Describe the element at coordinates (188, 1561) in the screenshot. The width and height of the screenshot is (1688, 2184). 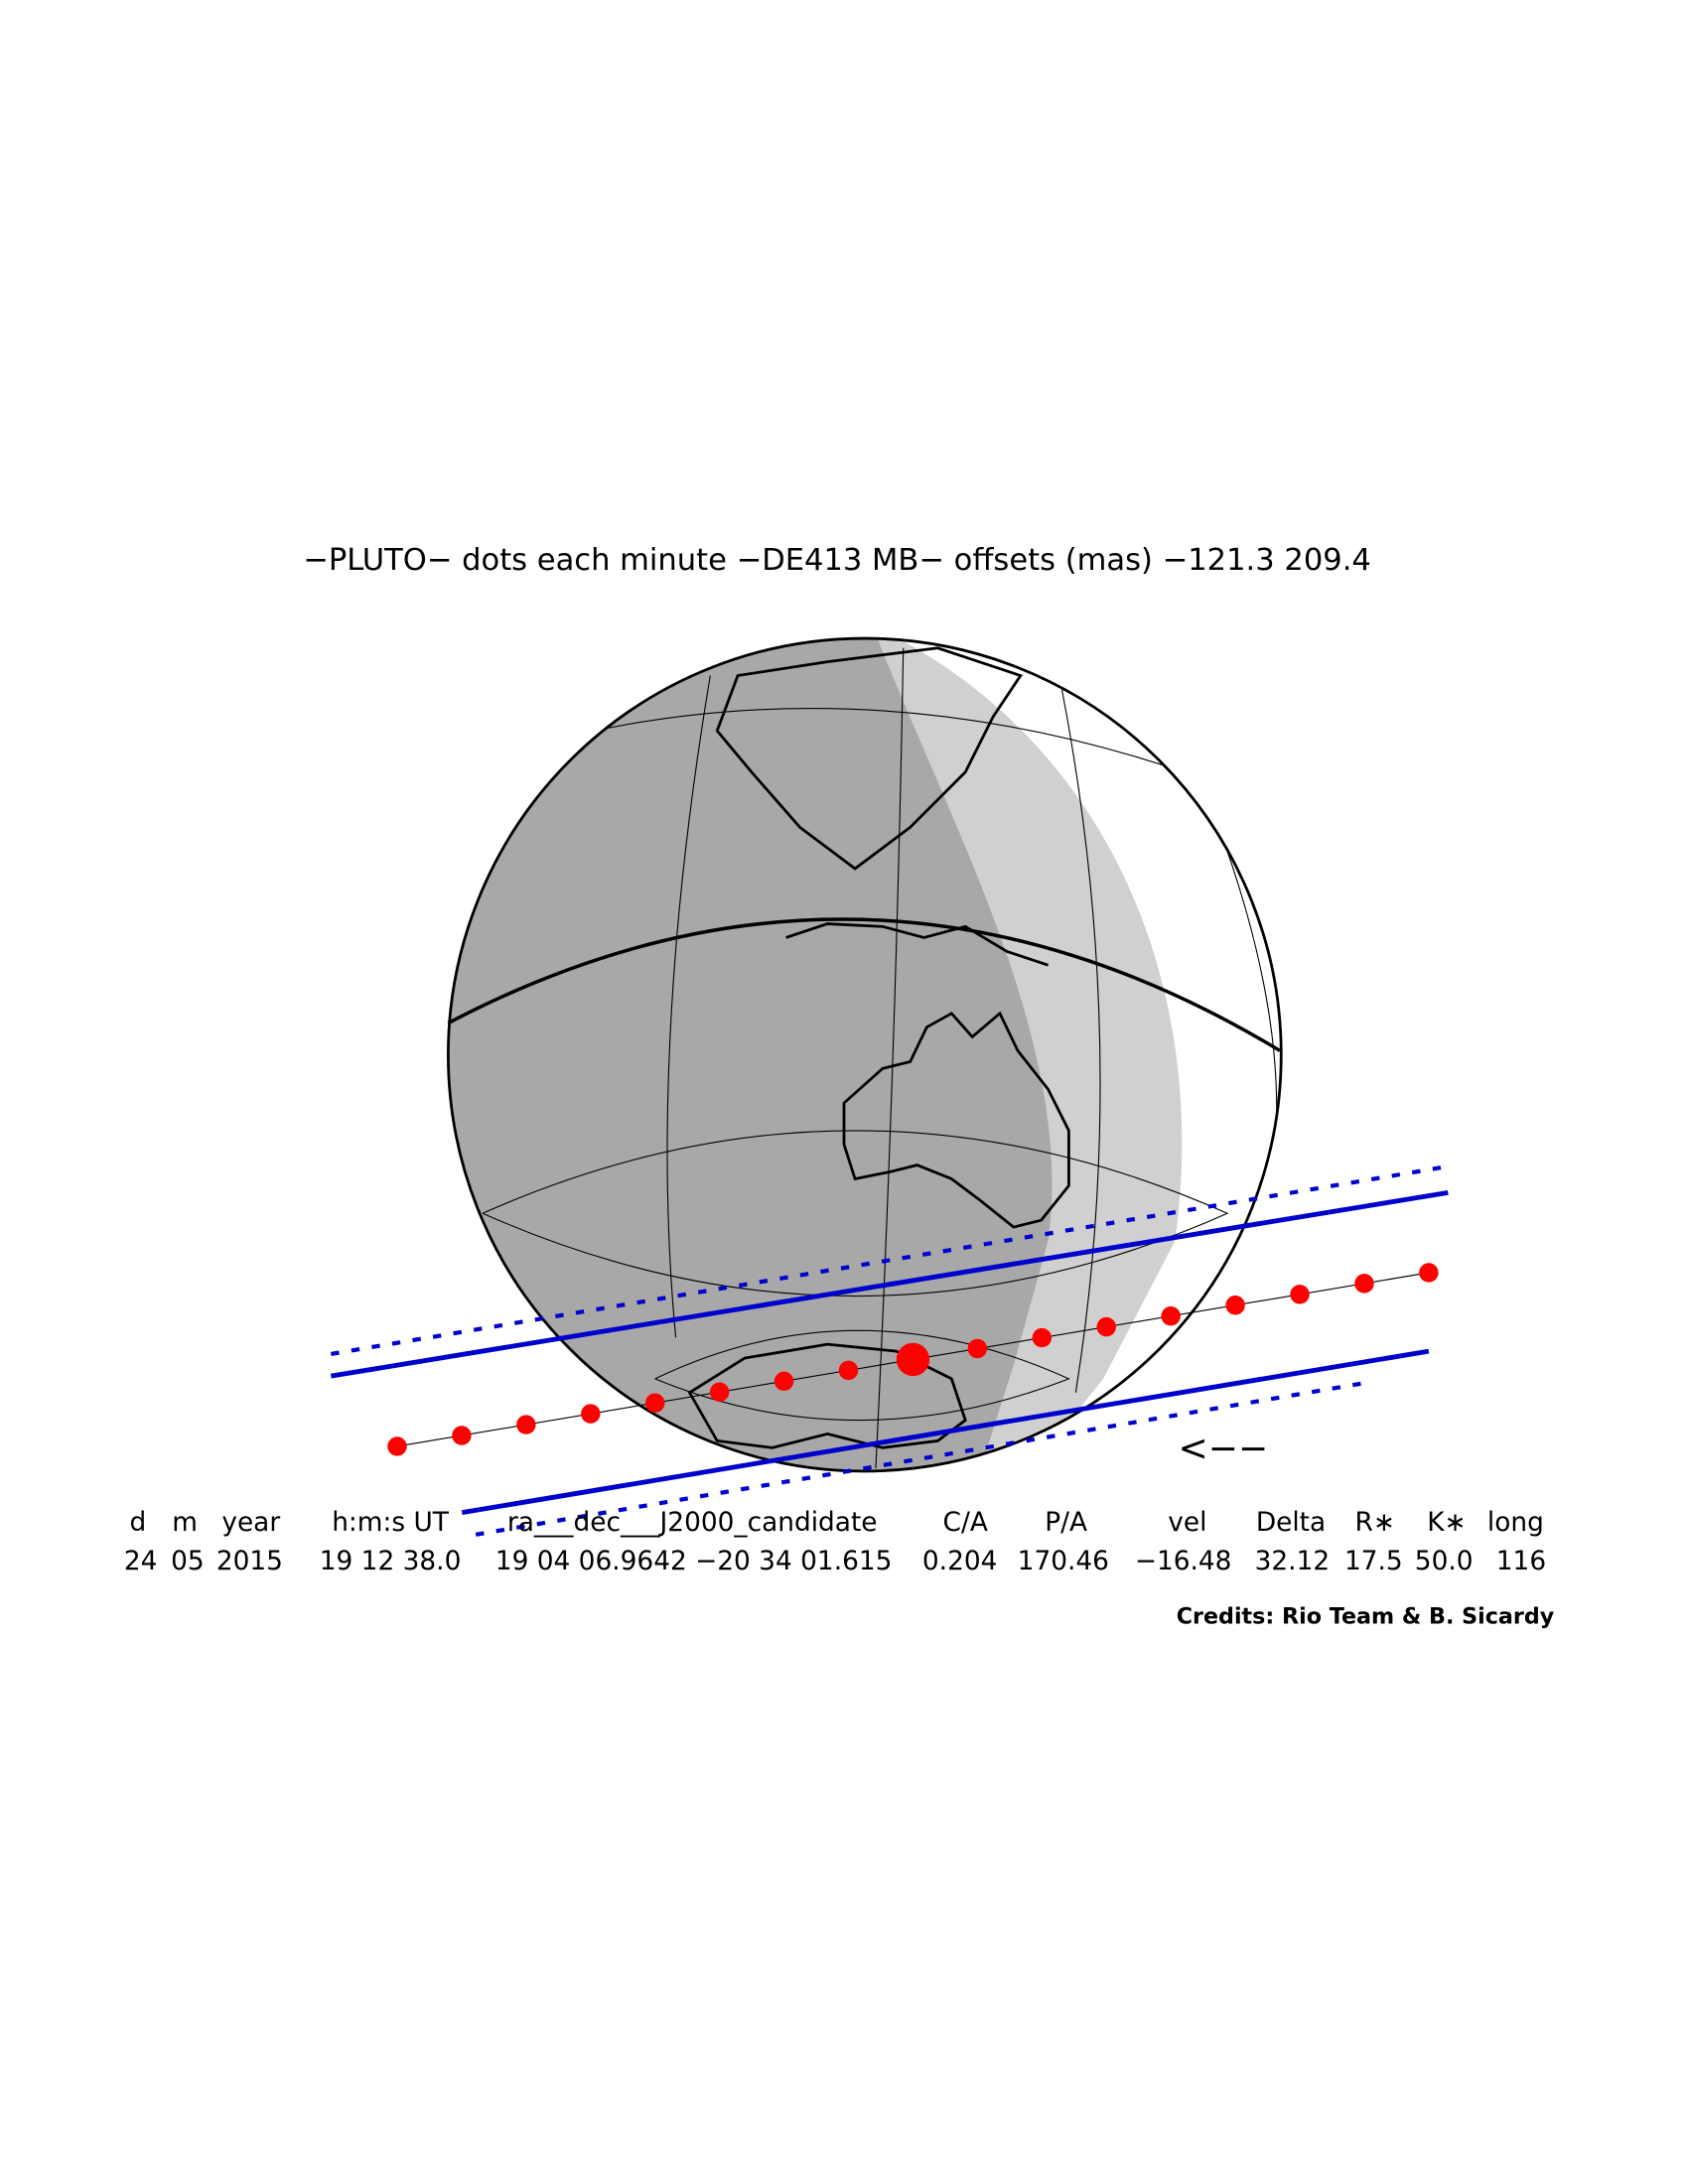
I see `cell: 05` at that location.